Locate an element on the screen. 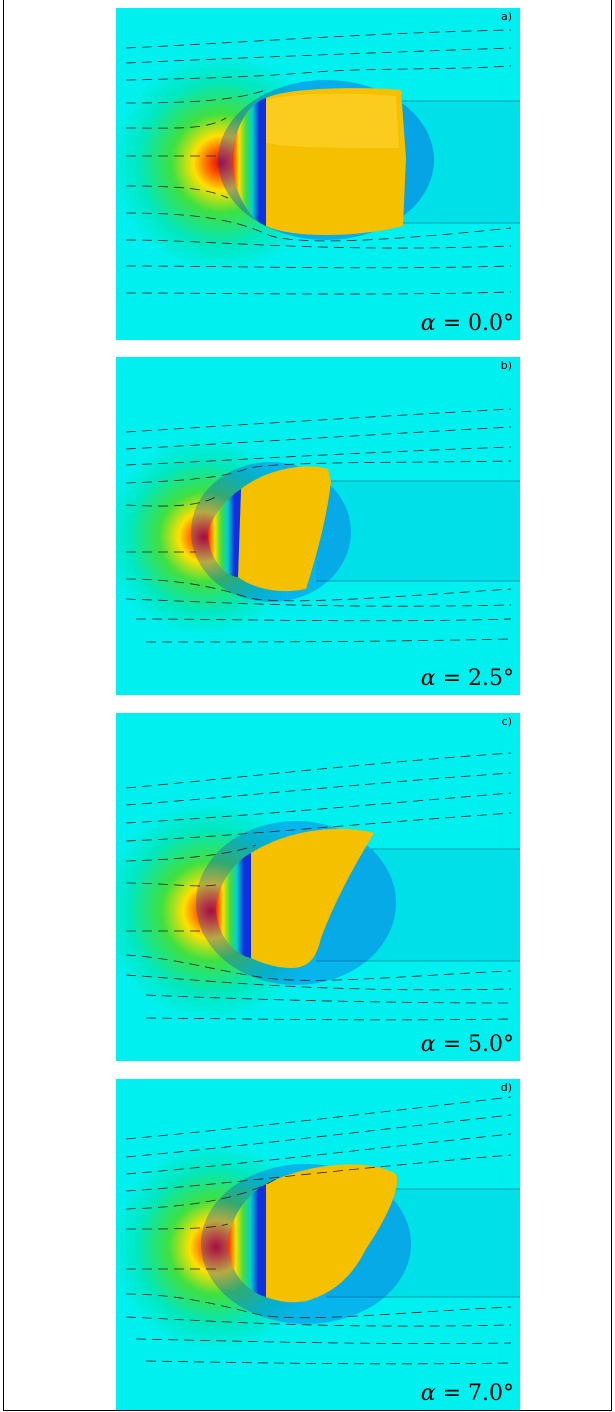 The height and width of the screenshot is (1412, 615). angle-label-b: α = 2.5° is located at coordinates (467, 678).